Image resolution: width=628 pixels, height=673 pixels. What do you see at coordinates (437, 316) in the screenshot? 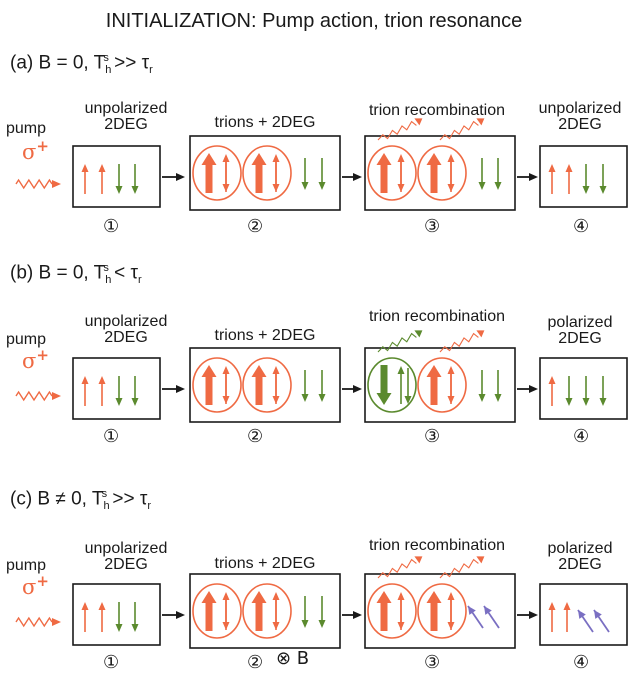
I see `row-b-stage3-label: trion recombination` at bounding box center [437, 316].